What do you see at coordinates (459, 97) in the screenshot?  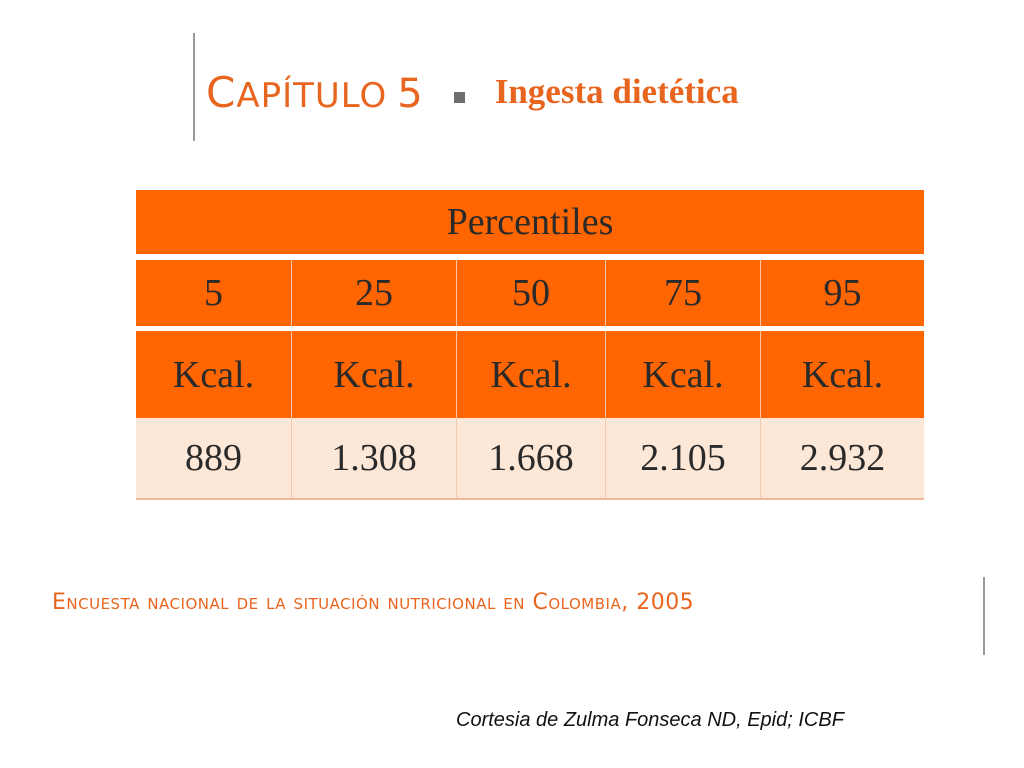 I see `square-bullet-icon` at bounding box center [459, 97].